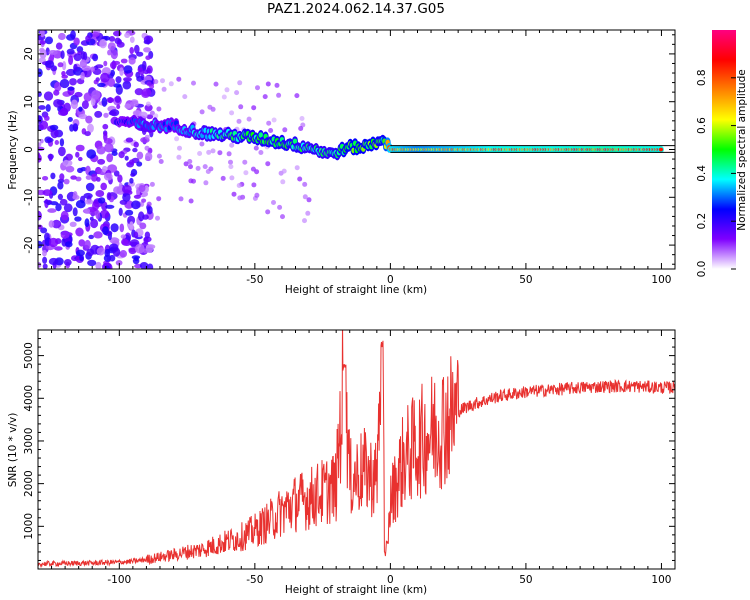 The height and width of the screenshot is (600, 750). Describe the element at coordinates (702, 77) in the screenshot. I see `colorbar-tick-label: 0.8` at that location.